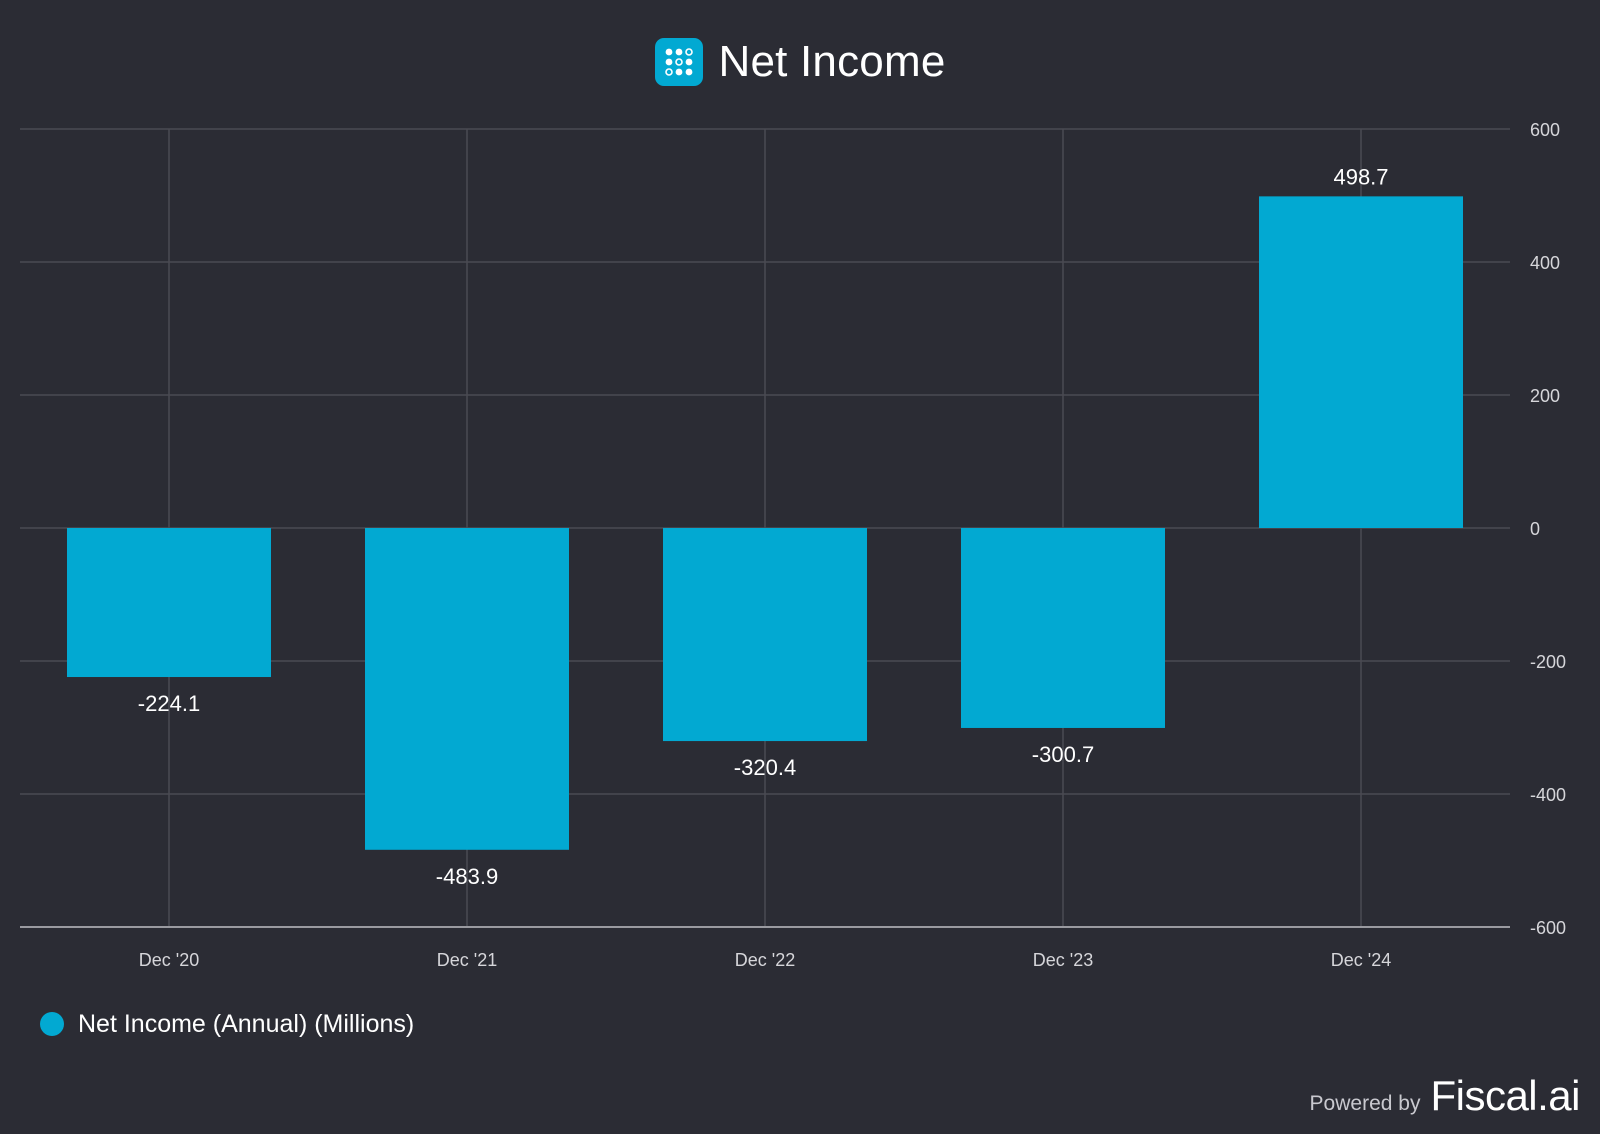 The height and width of the screenshot is (1134, 1600). I want to click on chart-header: Net Income, so click(800, 62).